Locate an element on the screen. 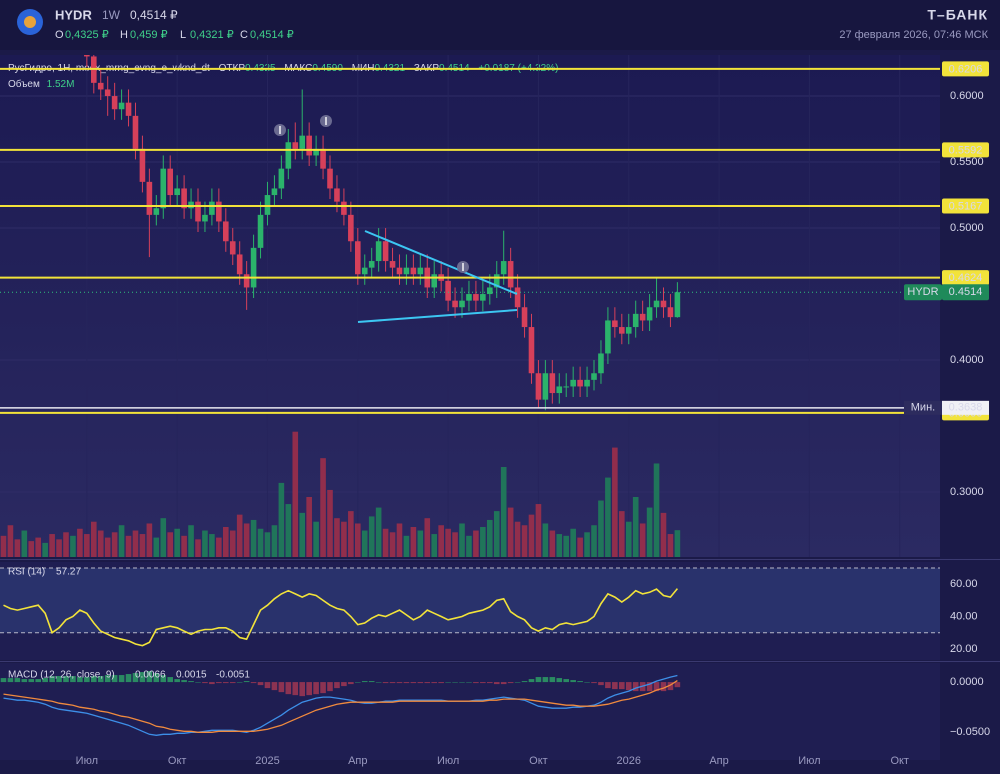  level-label-box is located at coordinates (965, 69).